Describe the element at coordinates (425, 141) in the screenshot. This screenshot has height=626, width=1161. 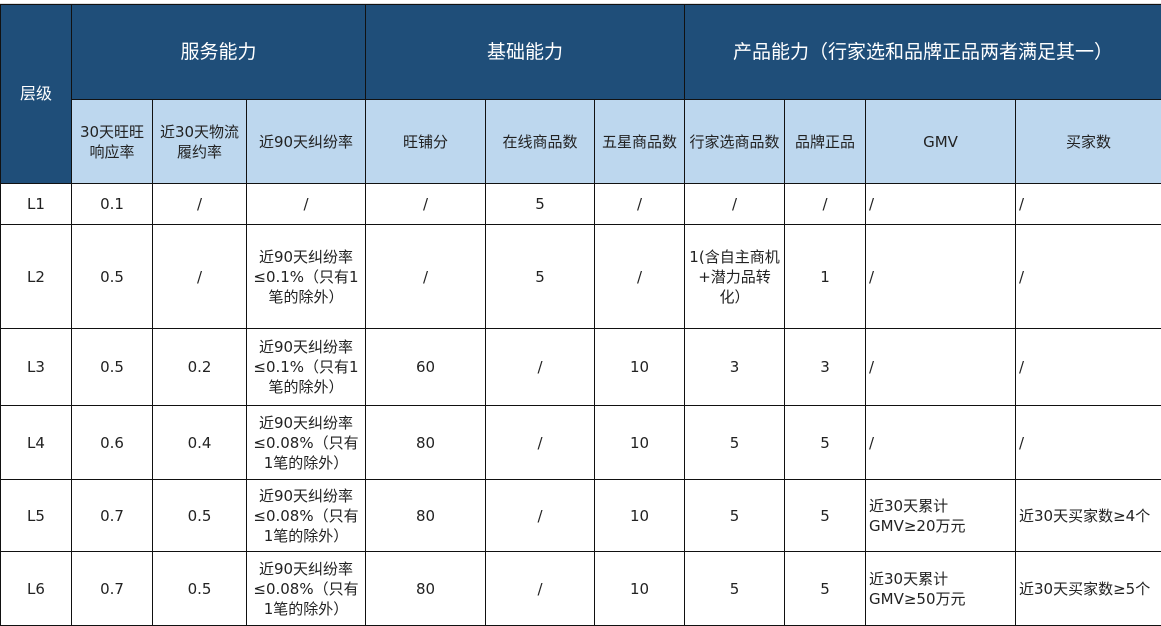
I see `column-header: 旺铺分` at that location.